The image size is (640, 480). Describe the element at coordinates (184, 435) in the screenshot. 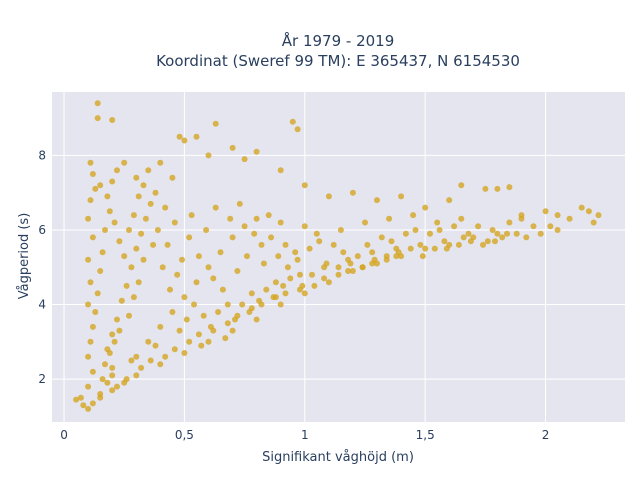

I see `x-tick-label: 0,5` at that location.